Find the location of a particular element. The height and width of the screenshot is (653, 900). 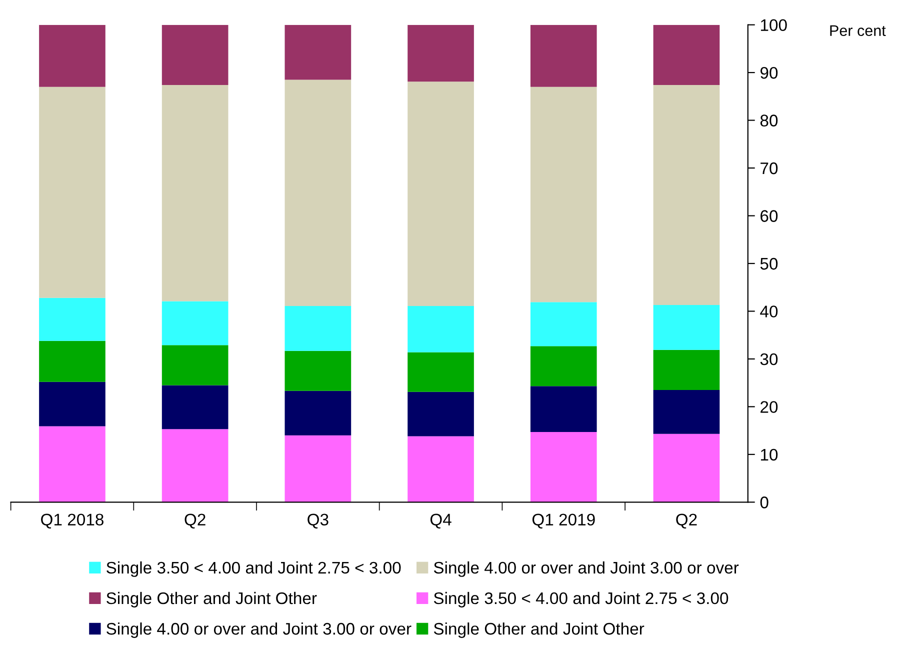

y-tick-label: 0 is located at coordinates (764, 502).